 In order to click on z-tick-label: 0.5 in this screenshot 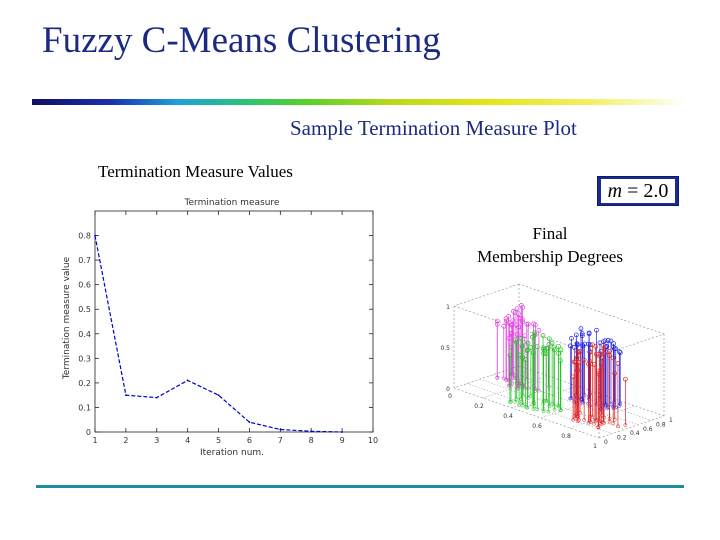, I will do `click(445, 348)`.